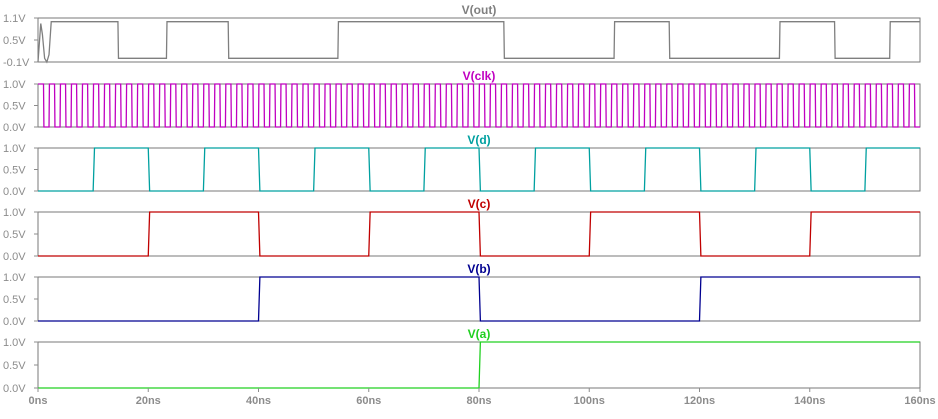 This screenshot has height=419, width=938. I want to click on trace-title-v-clk: V(clk), so click(479, 76).